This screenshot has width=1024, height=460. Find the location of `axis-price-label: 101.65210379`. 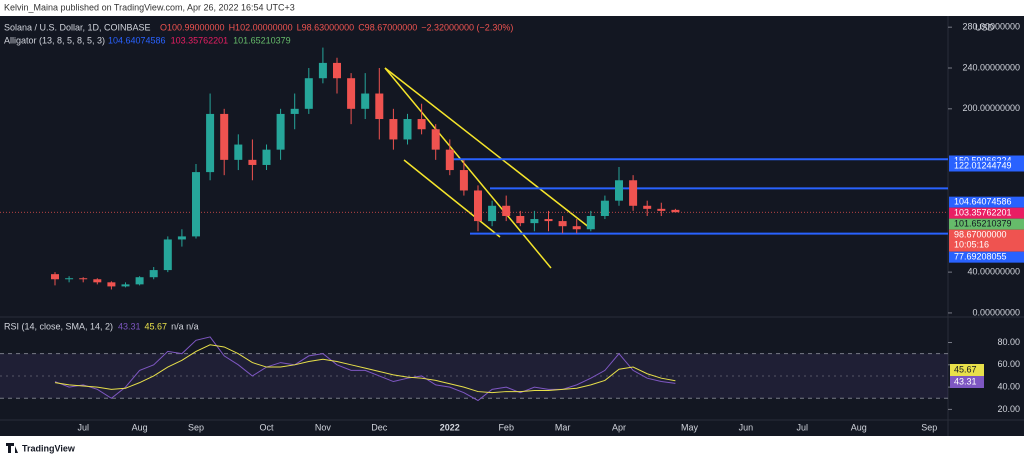

axis-price-label: 101.65210379 is located at coordinates (983, 224).